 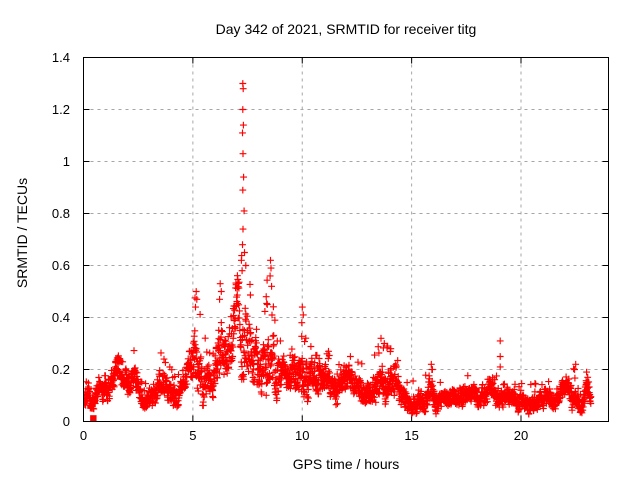 I want to click on square-marker-point, so click(x=93, y=418).